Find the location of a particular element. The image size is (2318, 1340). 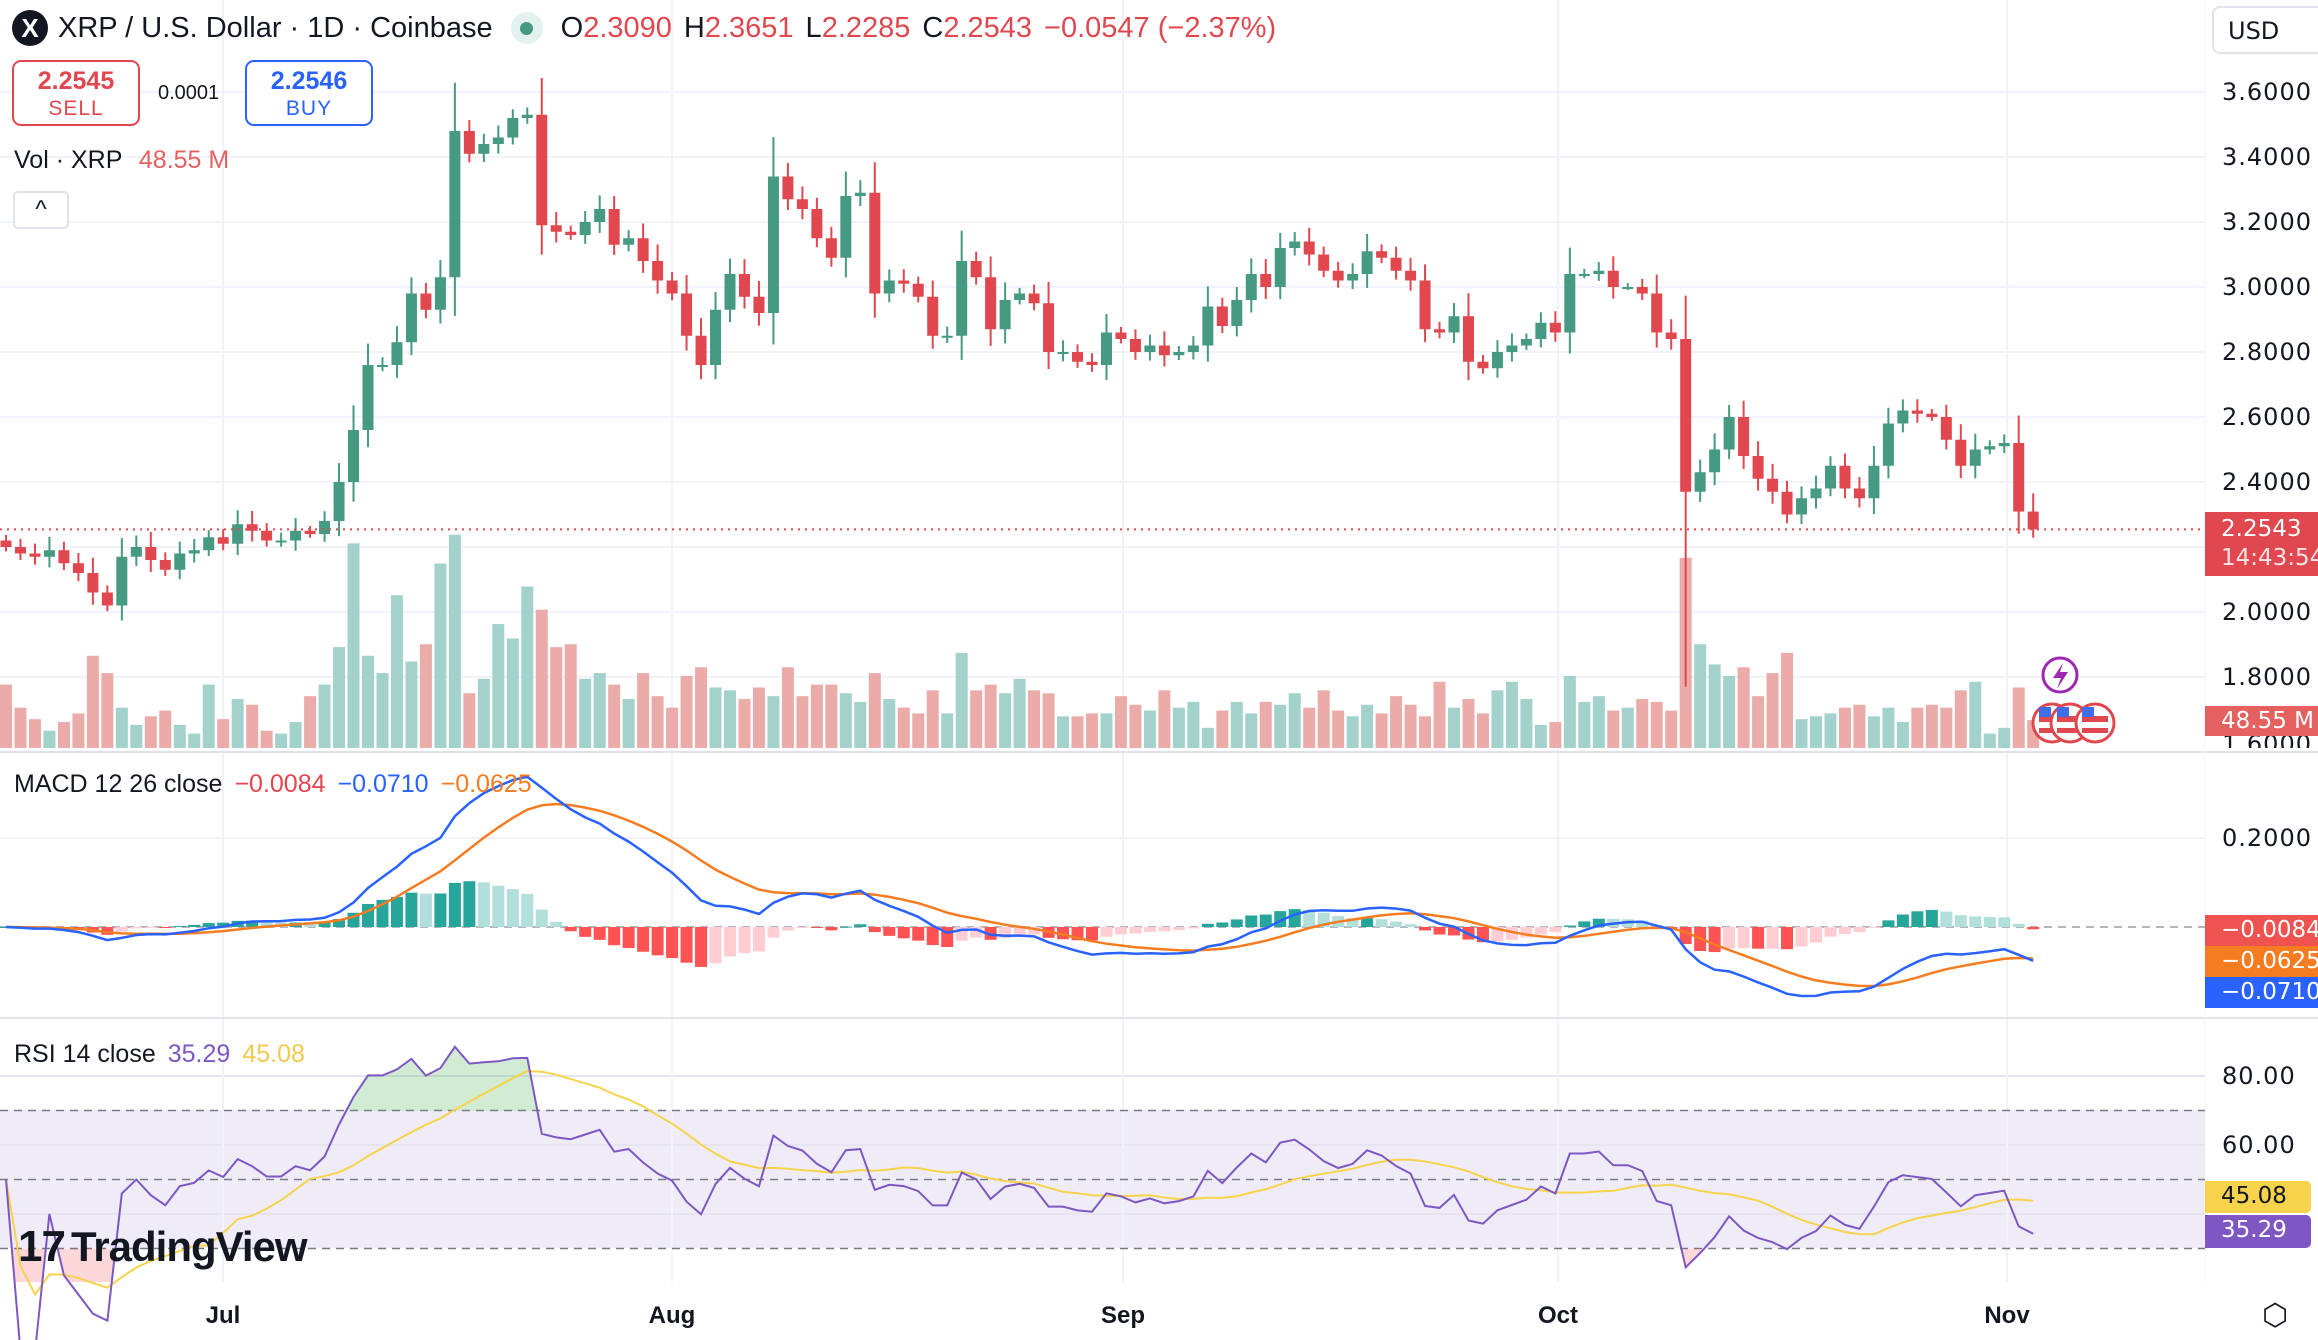

flag-stripe is located at coordinates (2095, 730).